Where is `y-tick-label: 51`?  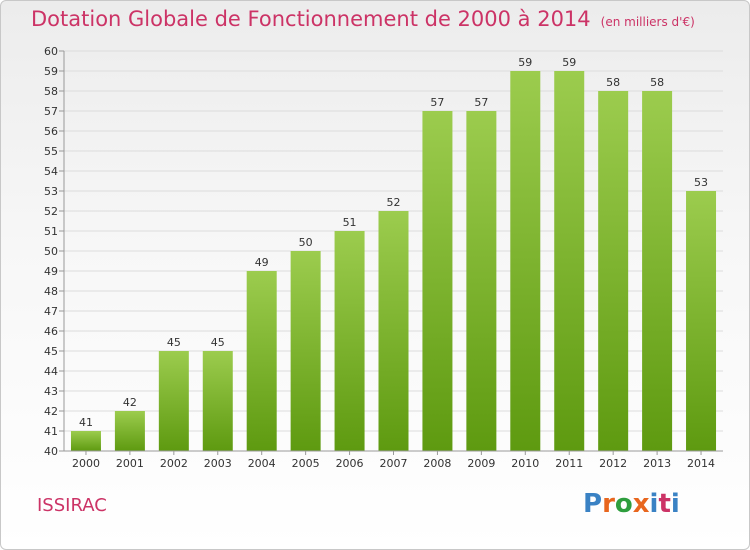
y-tick-label: 51 is located at coordinates (51, 231).